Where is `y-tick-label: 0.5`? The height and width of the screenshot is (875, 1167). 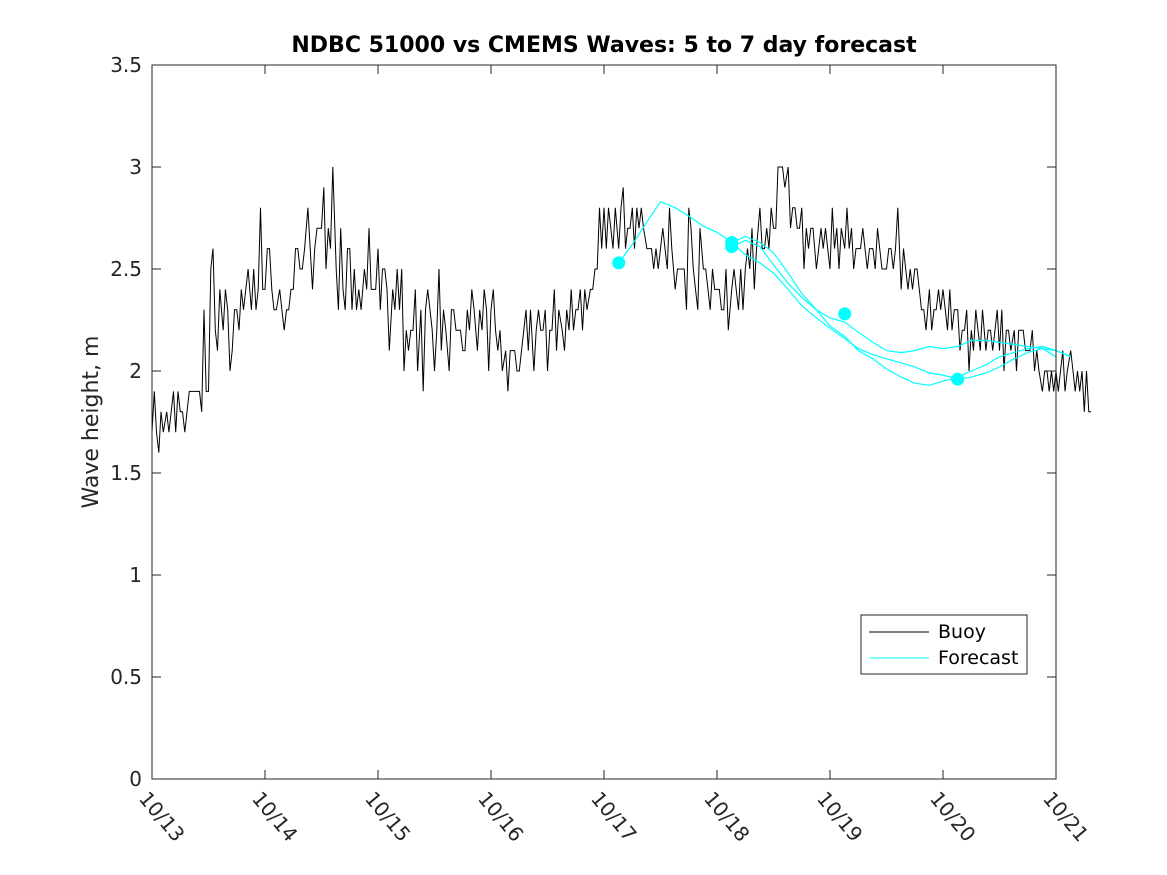
y-tick-label: 0.5 is located at coordinates (126, 677).